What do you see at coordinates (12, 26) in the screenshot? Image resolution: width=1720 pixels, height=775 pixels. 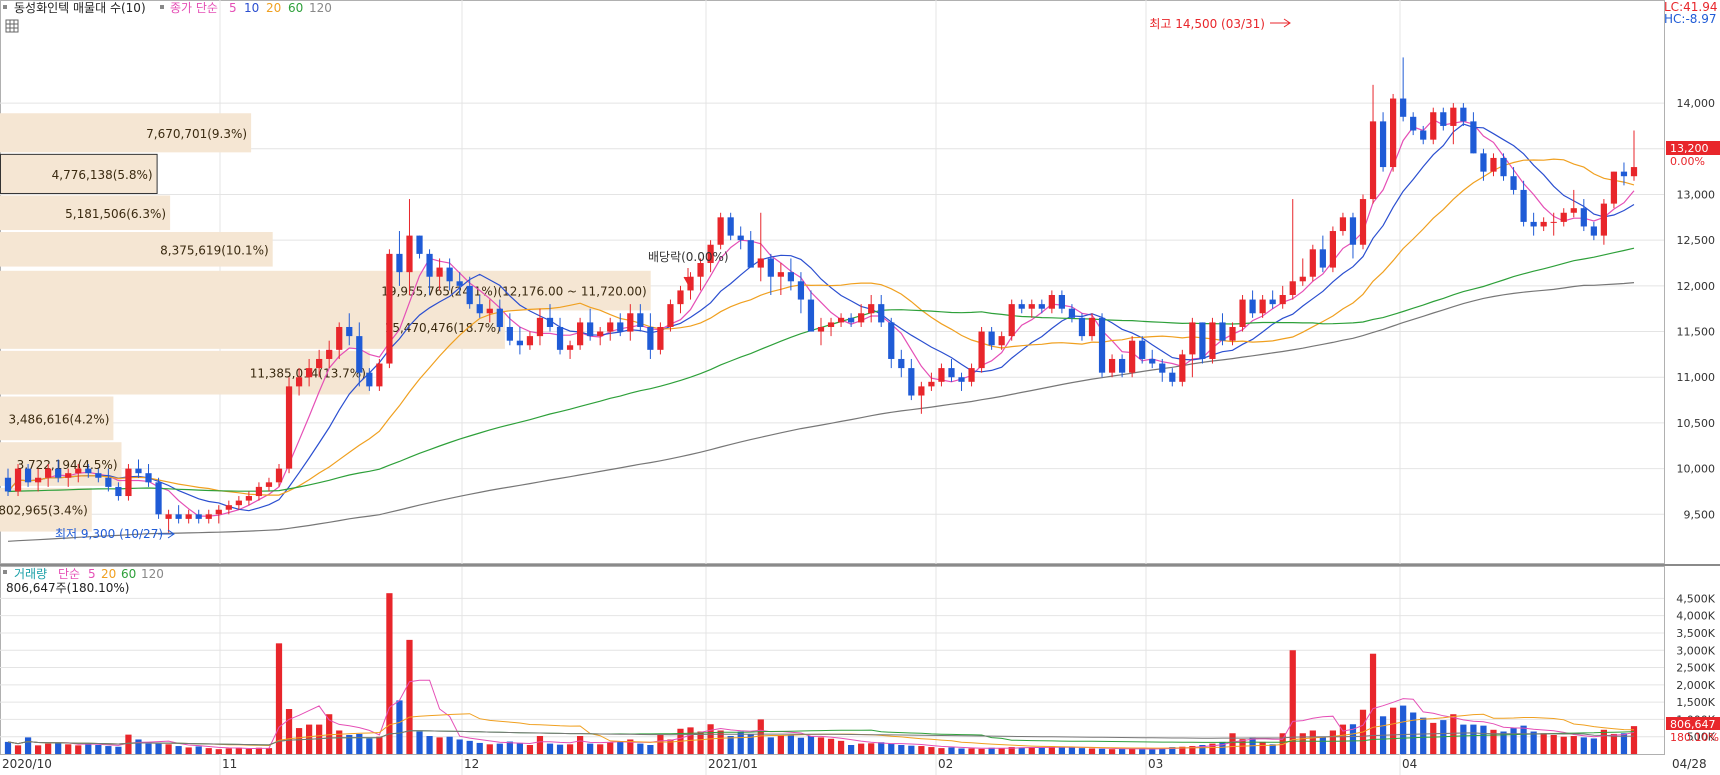 I see `grid-toggle-icon` at bounding box center [12, 26].